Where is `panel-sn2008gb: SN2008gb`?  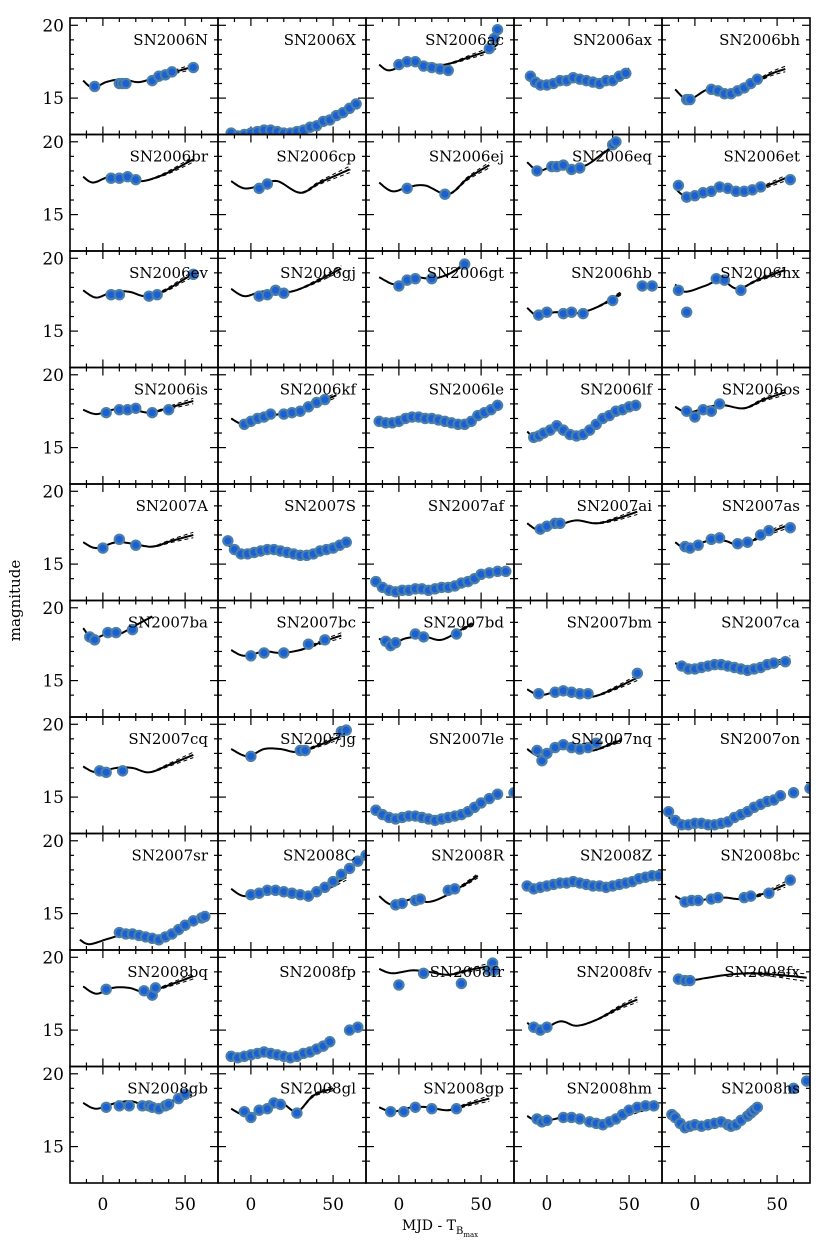
panel-sn2008gb: SN2008gb is located at coordinates (144, 1124).